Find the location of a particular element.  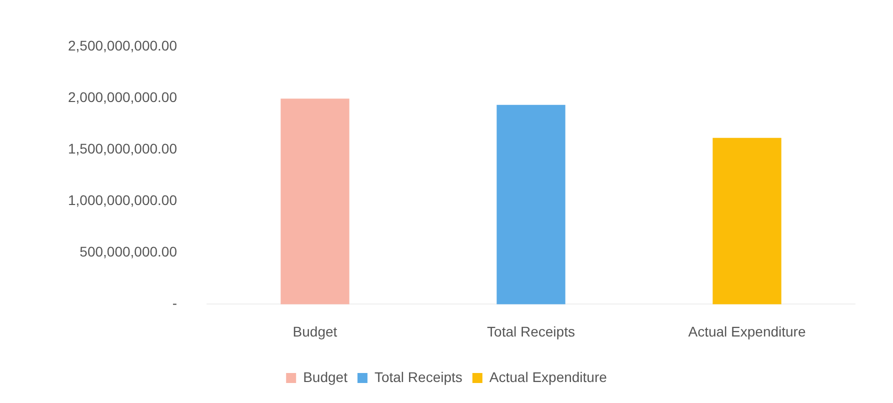

legend-label: Actual Expenditure is located at coordinates (548, 376).